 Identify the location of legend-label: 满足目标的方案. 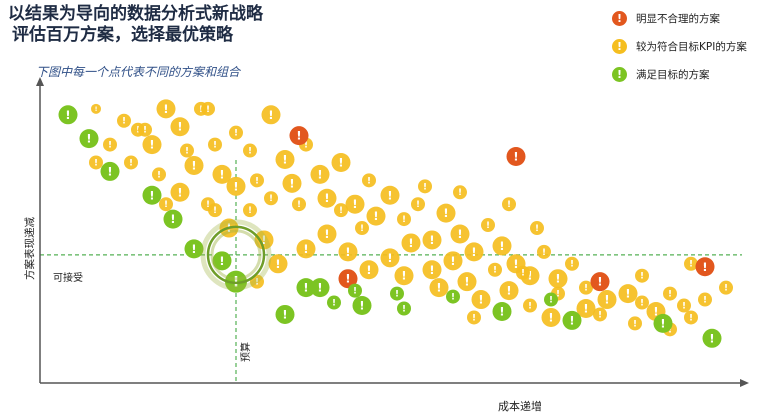
(673, 74).